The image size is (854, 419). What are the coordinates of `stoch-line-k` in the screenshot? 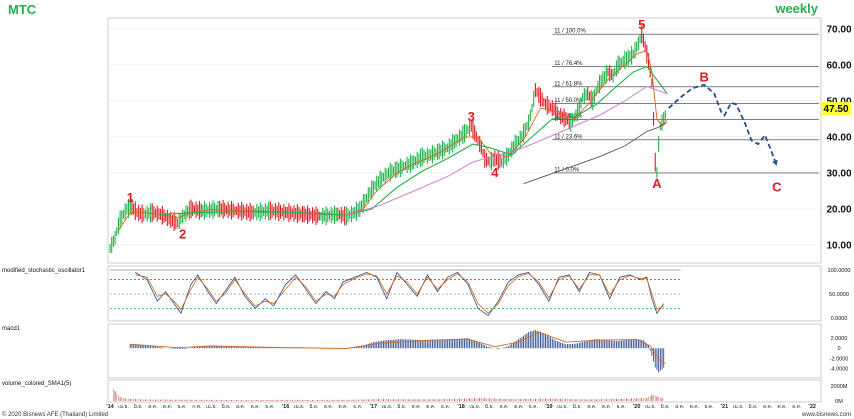 It's located at (400, 294).